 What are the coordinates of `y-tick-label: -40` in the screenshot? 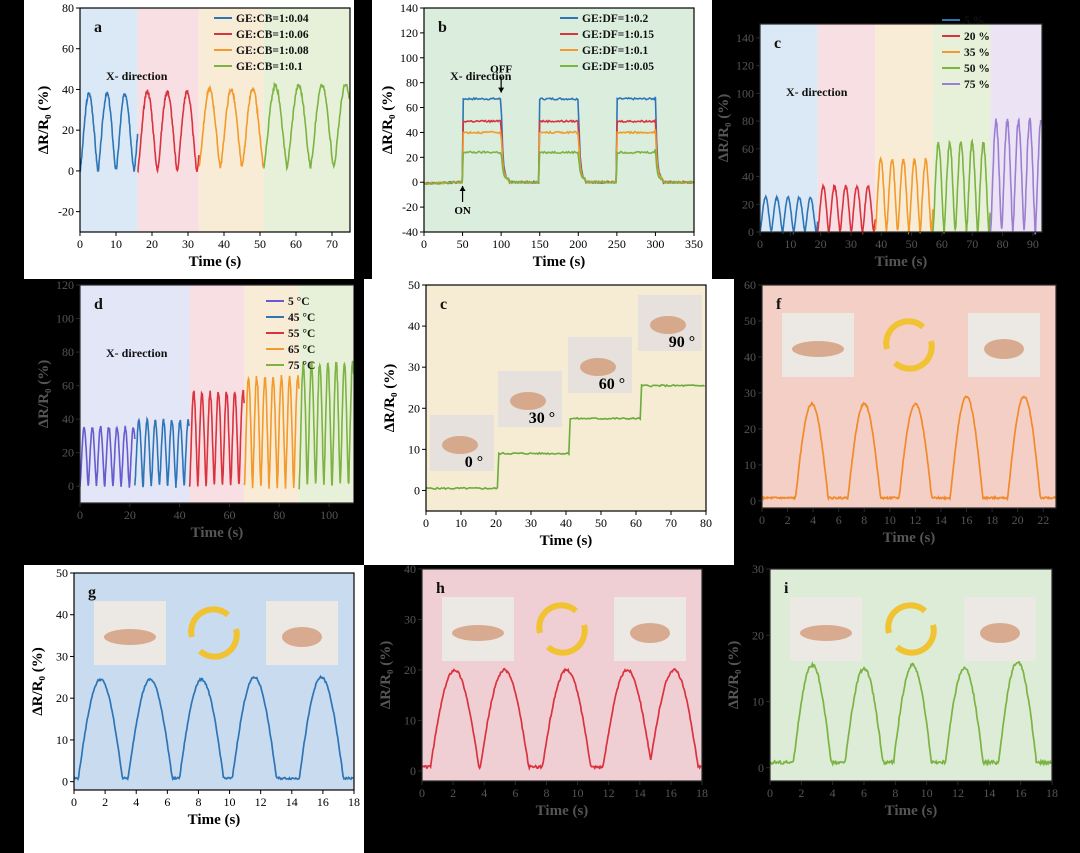 It's located at (410, 232).